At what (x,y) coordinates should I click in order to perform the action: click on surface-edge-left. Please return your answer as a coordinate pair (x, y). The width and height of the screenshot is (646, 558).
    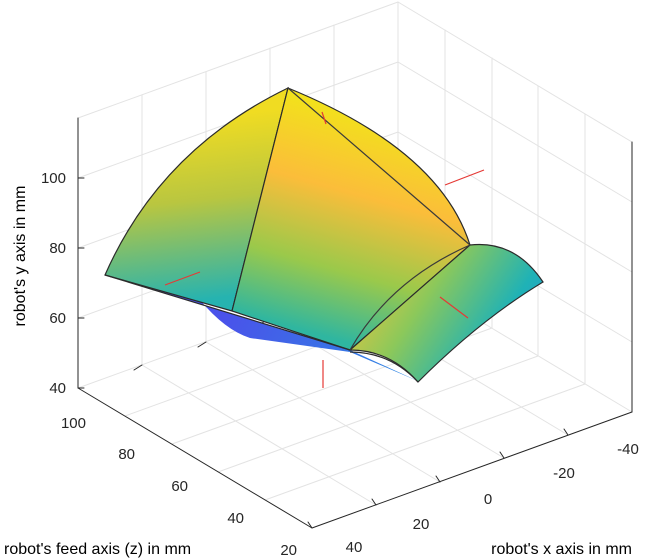
    Looking at the image, I should click on (227, 312).